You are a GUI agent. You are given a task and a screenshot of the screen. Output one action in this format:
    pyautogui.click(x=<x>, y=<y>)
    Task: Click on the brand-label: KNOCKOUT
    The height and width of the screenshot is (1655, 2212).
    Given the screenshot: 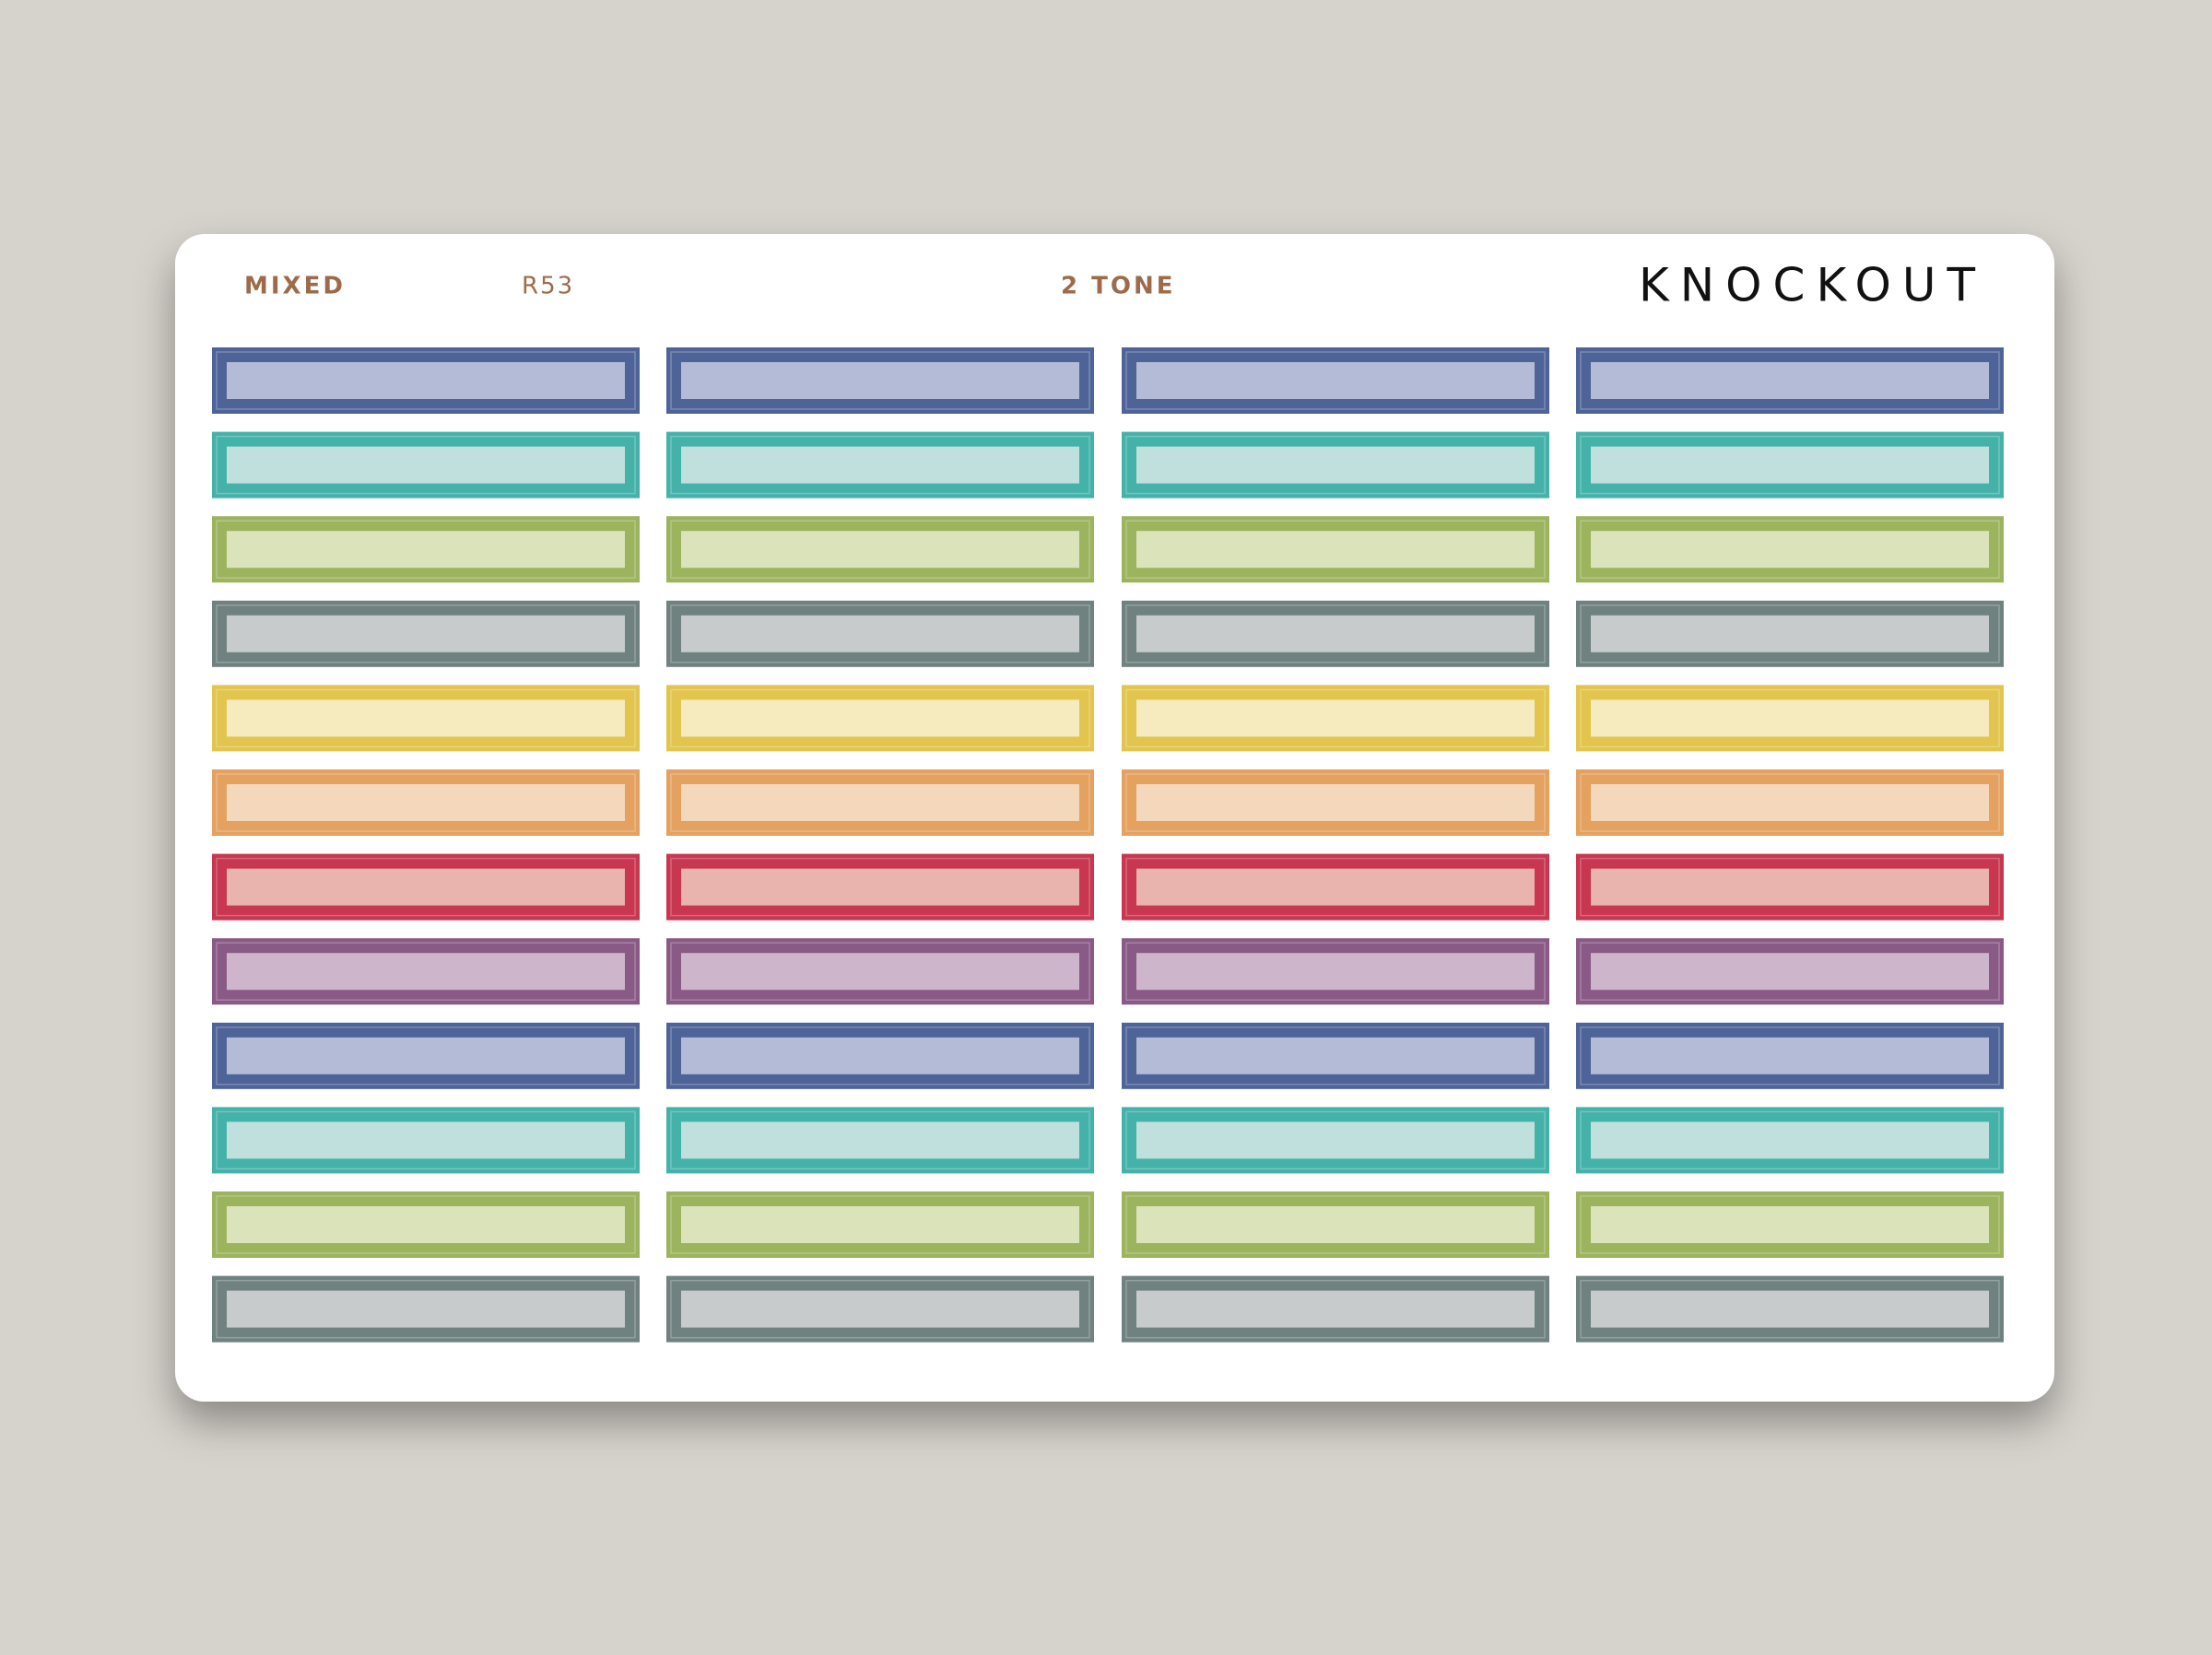 What is the action you would take?
    pyautogui.click(x=1812, y=285)
    